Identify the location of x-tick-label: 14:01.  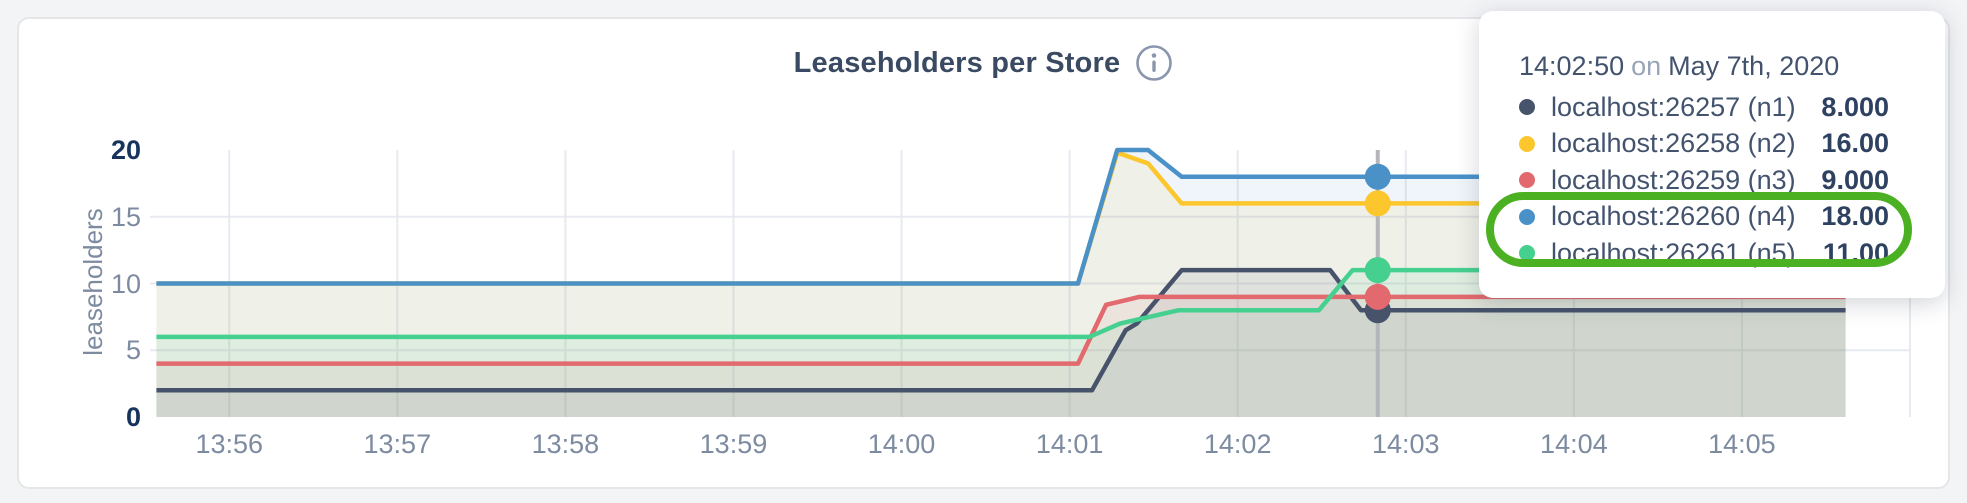
(1069, 444).